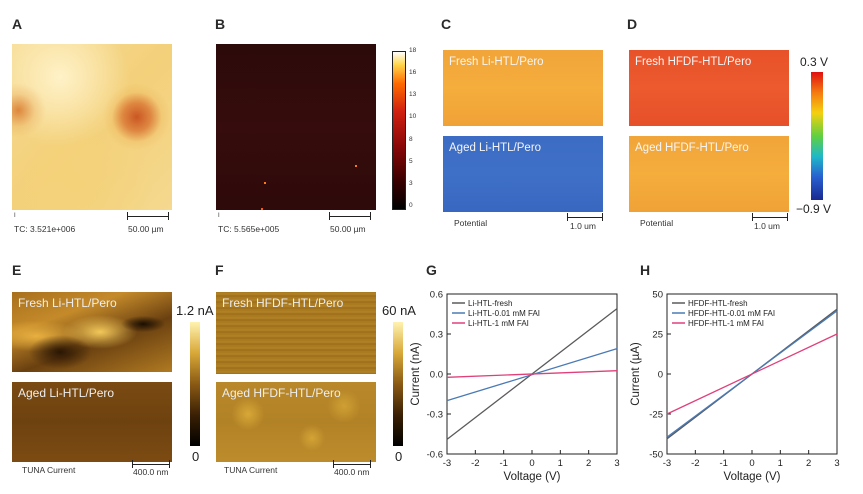  I want to click on legend-label: Li-HTL-0.01 mM FAI, so click(504, 313).